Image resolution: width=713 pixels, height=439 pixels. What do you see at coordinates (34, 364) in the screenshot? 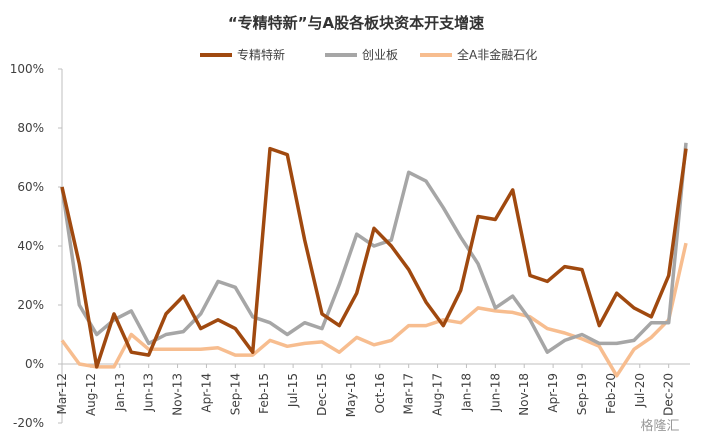
I see `y-tick-label: 0%` at bounding box center [34, 364].